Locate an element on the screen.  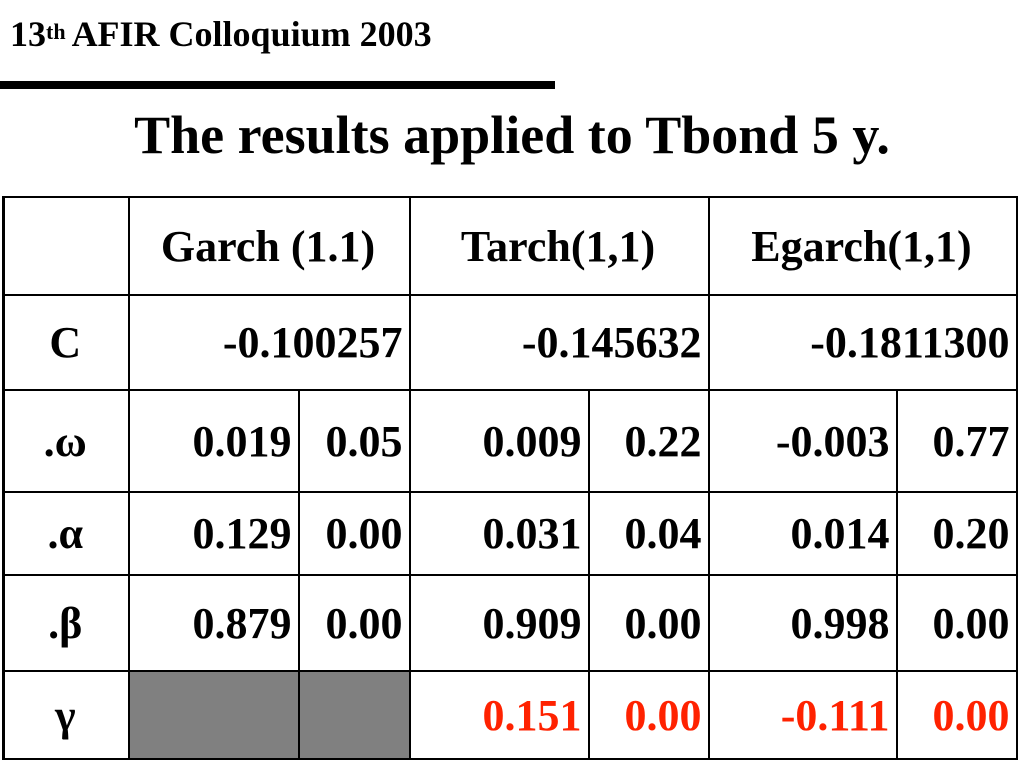
table-row-gamma: γ 0.151 0.00 -0.111 0.00 is located at coordinates (510, 715).